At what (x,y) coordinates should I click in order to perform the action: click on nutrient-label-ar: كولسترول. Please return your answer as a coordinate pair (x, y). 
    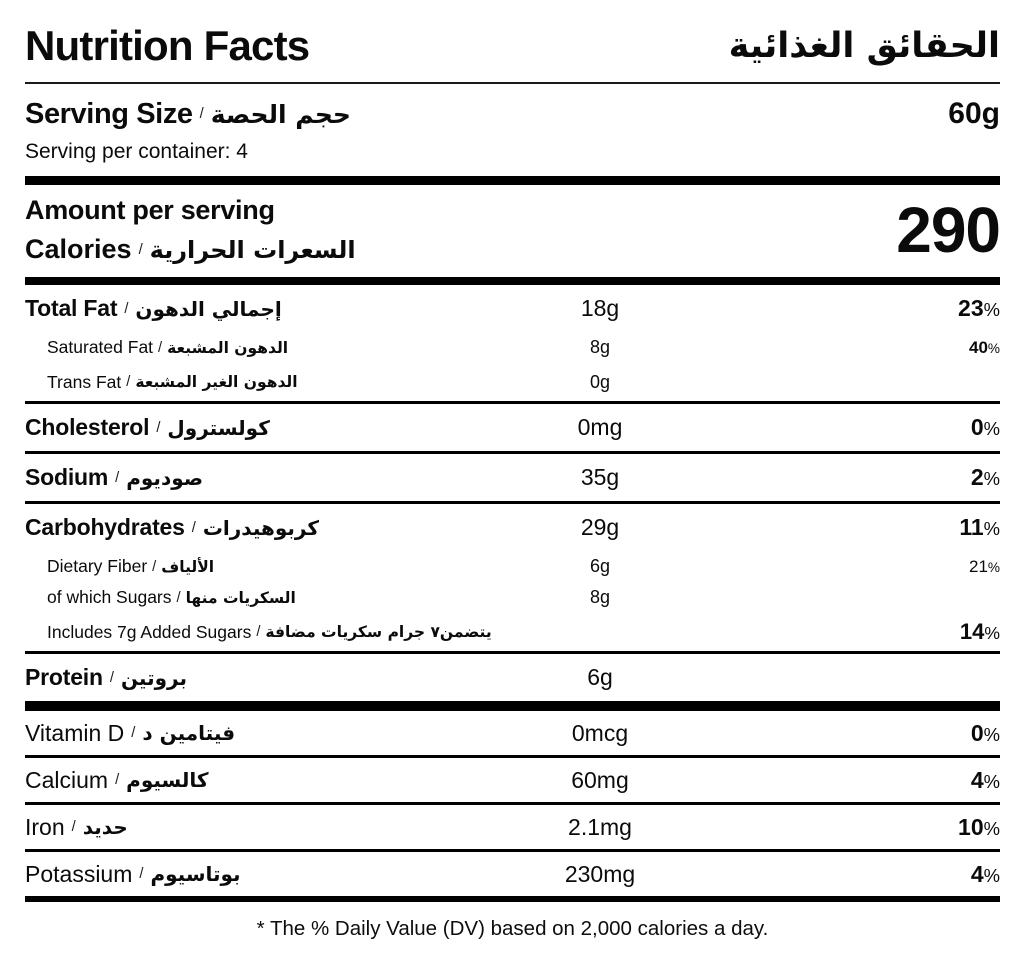
    Looking at the image, I should click on (218, 427).